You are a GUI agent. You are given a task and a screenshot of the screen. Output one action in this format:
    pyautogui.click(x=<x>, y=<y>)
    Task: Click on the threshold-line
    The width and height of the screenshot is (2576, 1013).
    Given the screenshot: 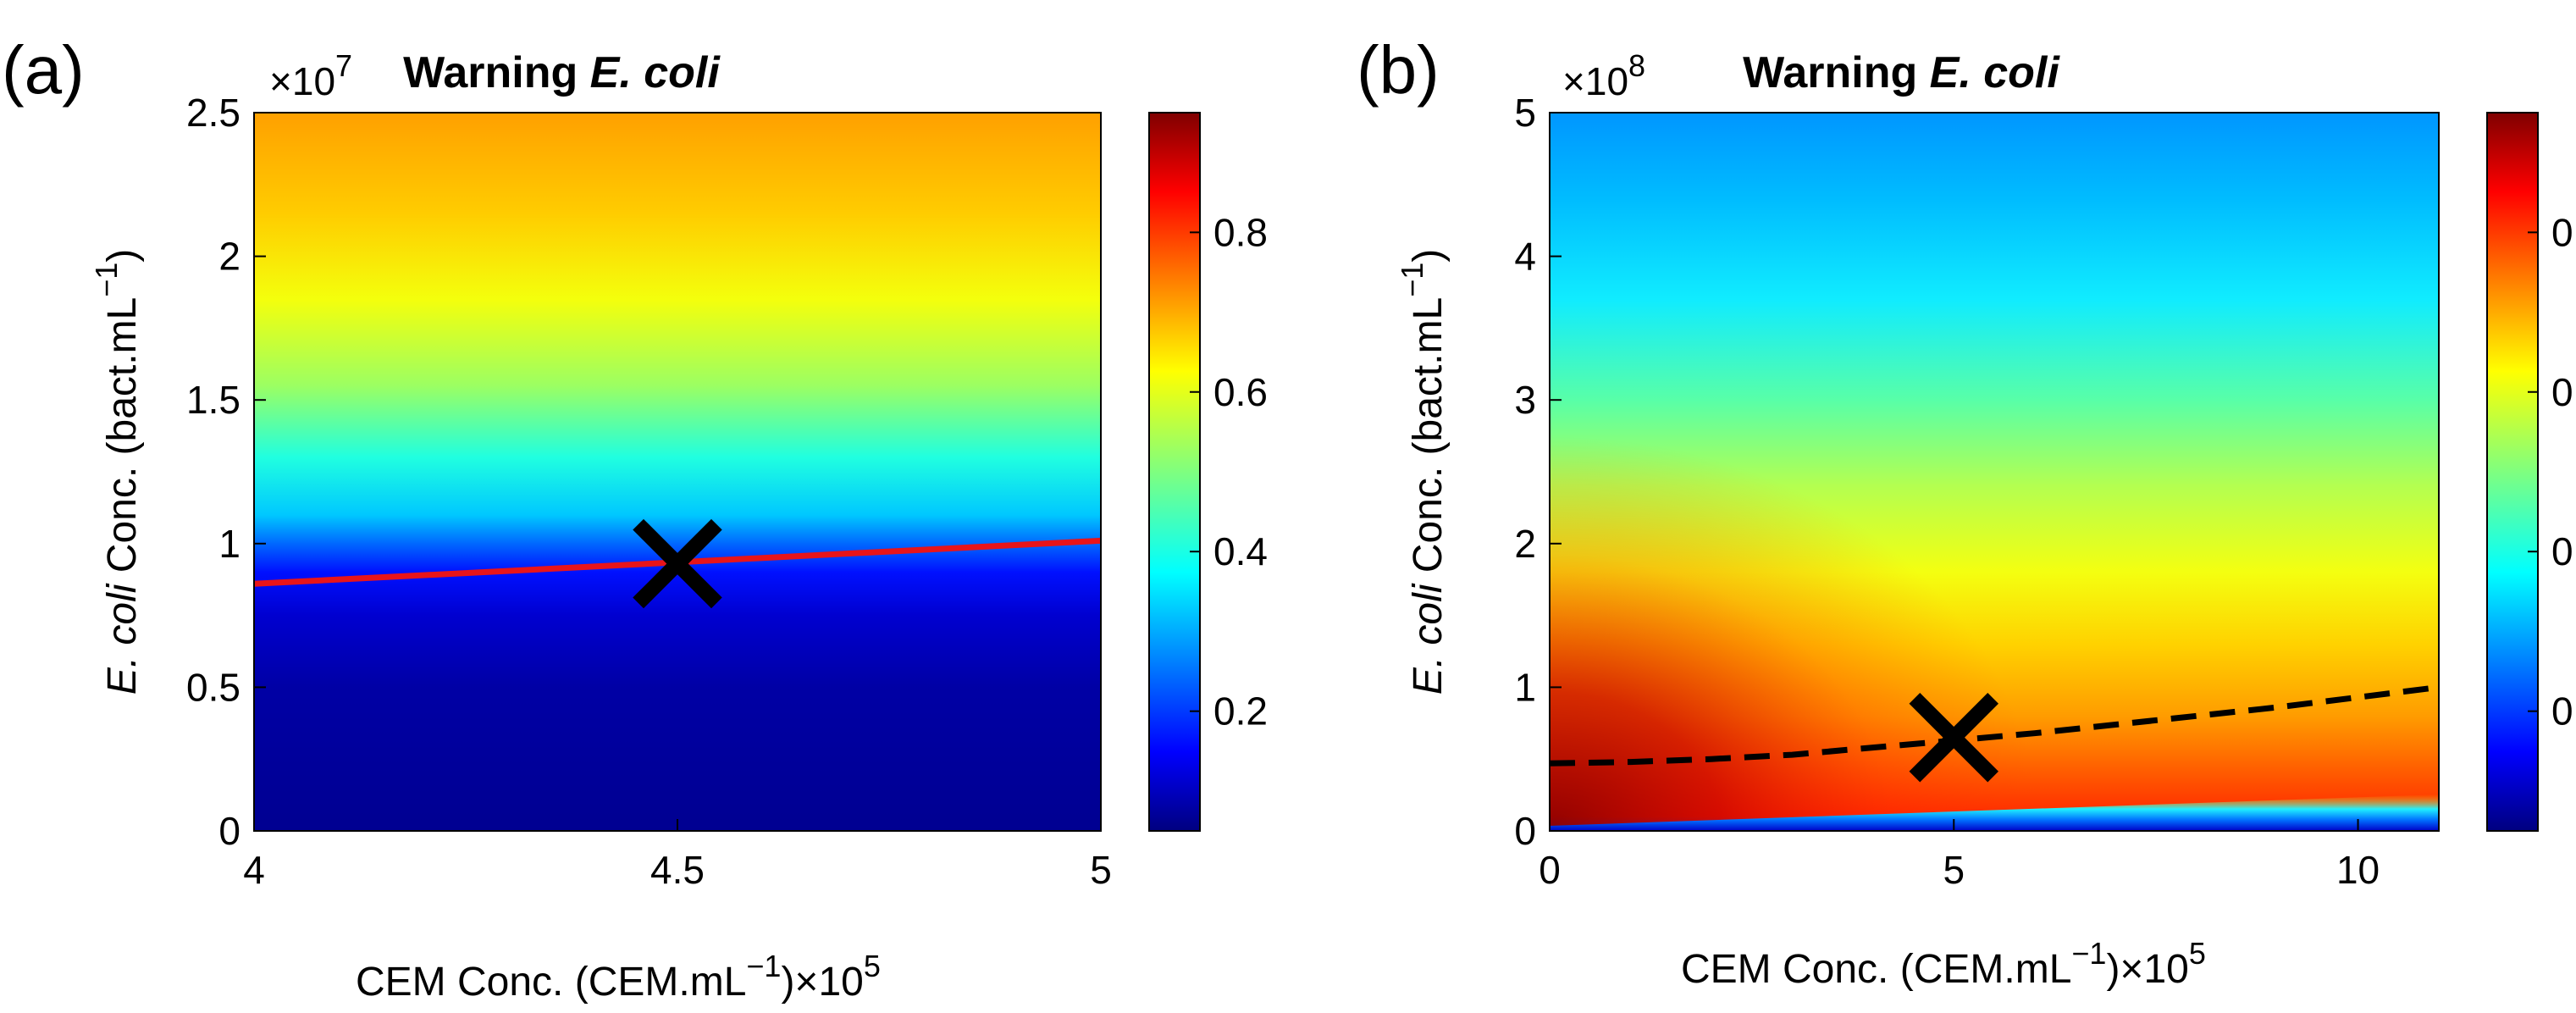 What is the action you would take?
    pyautogui.click(x=1994, y=725)
    